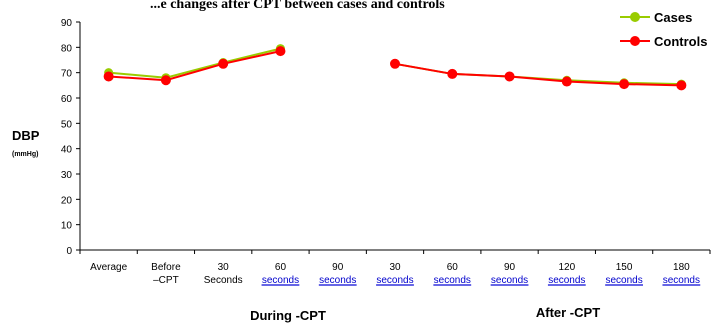  What do you see at coordinates (67, 48) in the screenshot?
I see `y-tick-label: 80` at bounding box center [67, 48].